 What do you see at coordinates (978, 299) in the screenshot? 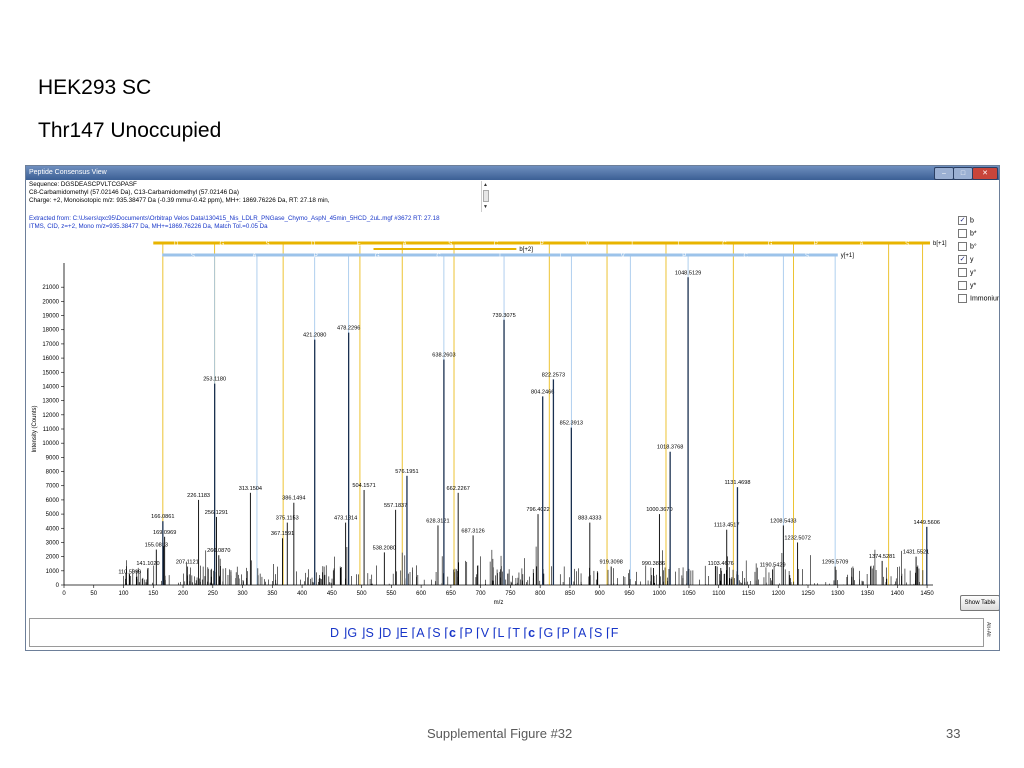
I see `option-immonium6: Immonium` at bounding box center [978, 299].